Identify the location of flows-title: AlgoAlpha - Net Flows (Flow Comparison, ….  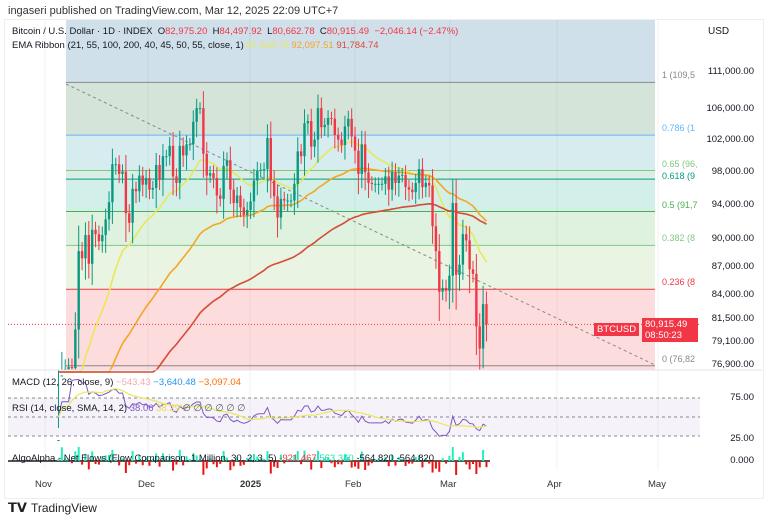
(144, 458).